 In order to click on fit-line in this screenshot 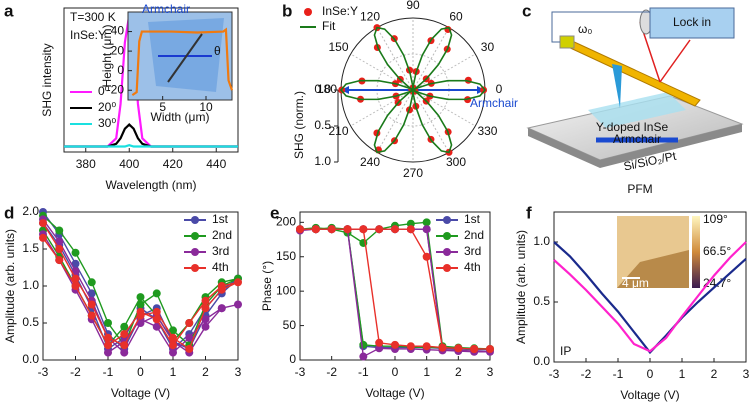, I will do `click(413, 90)`.